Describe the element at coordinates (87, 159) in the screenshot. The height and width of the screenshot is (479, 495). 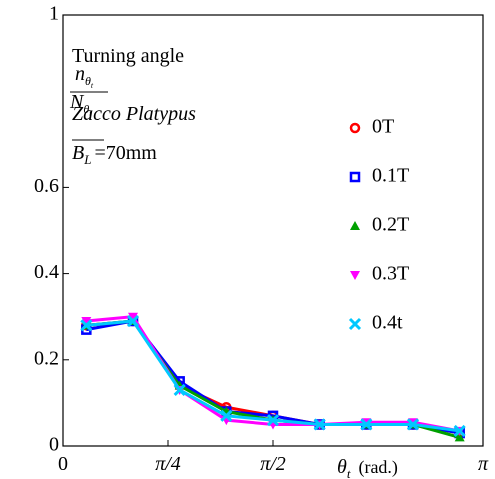
I see `param-sub: L` at that location.